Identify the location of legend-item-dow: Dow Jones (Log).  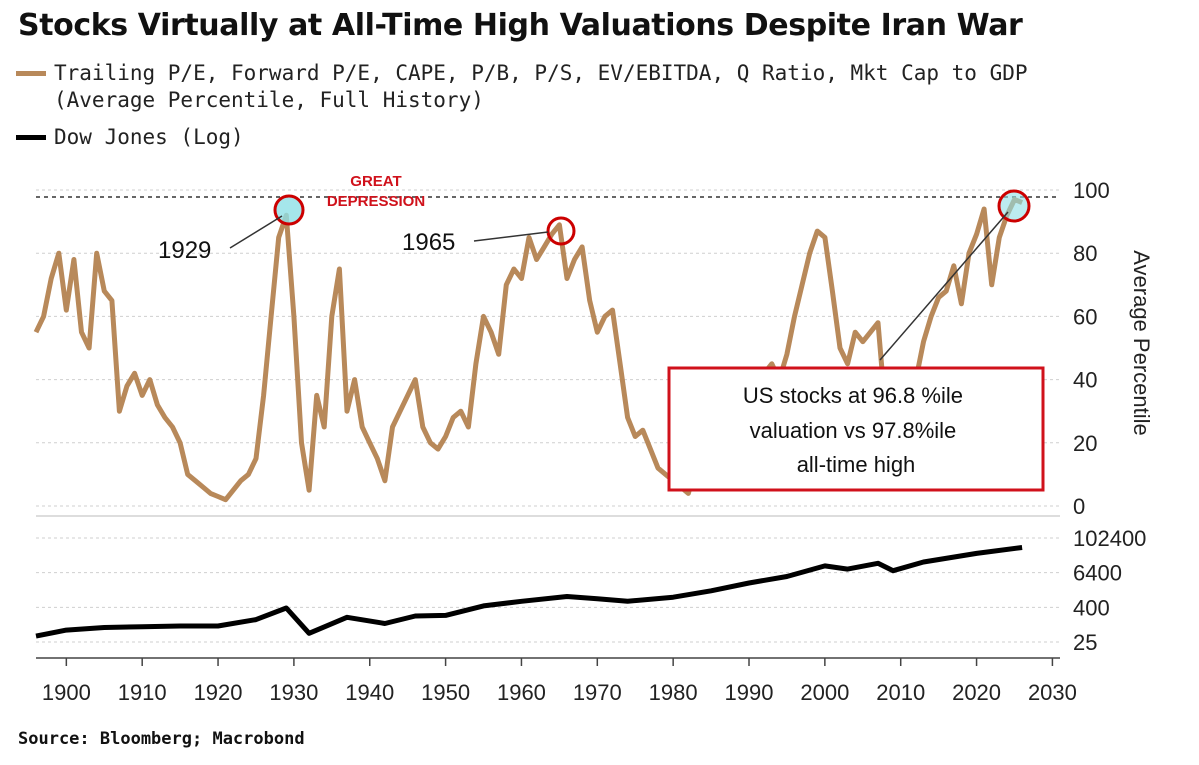
(130, 137).